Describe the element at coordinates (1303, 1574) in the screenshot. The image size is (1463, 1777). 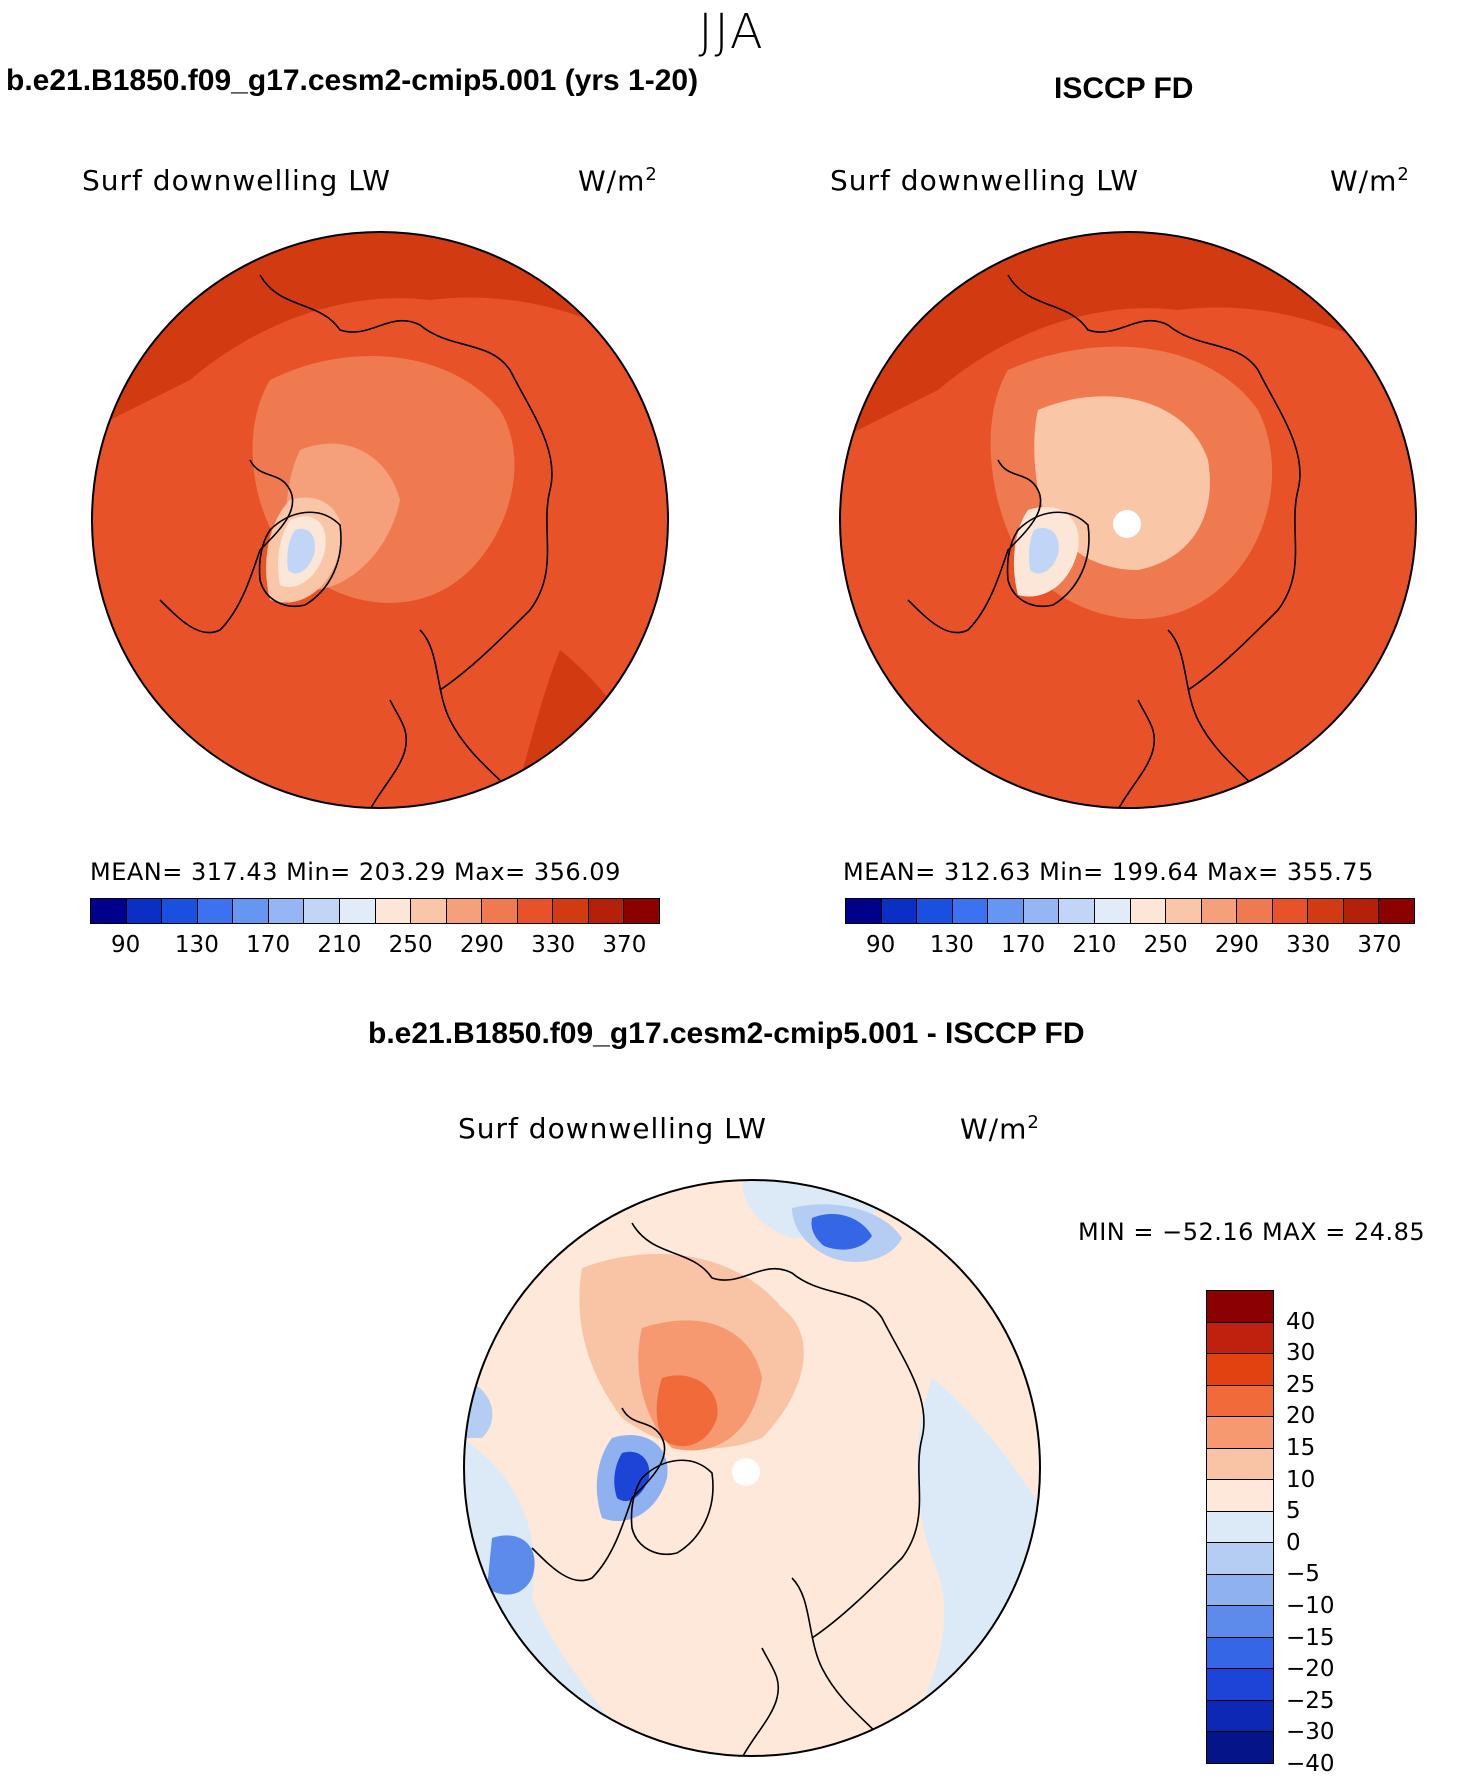
I see `colorbar-tick-label: −5` at that location.